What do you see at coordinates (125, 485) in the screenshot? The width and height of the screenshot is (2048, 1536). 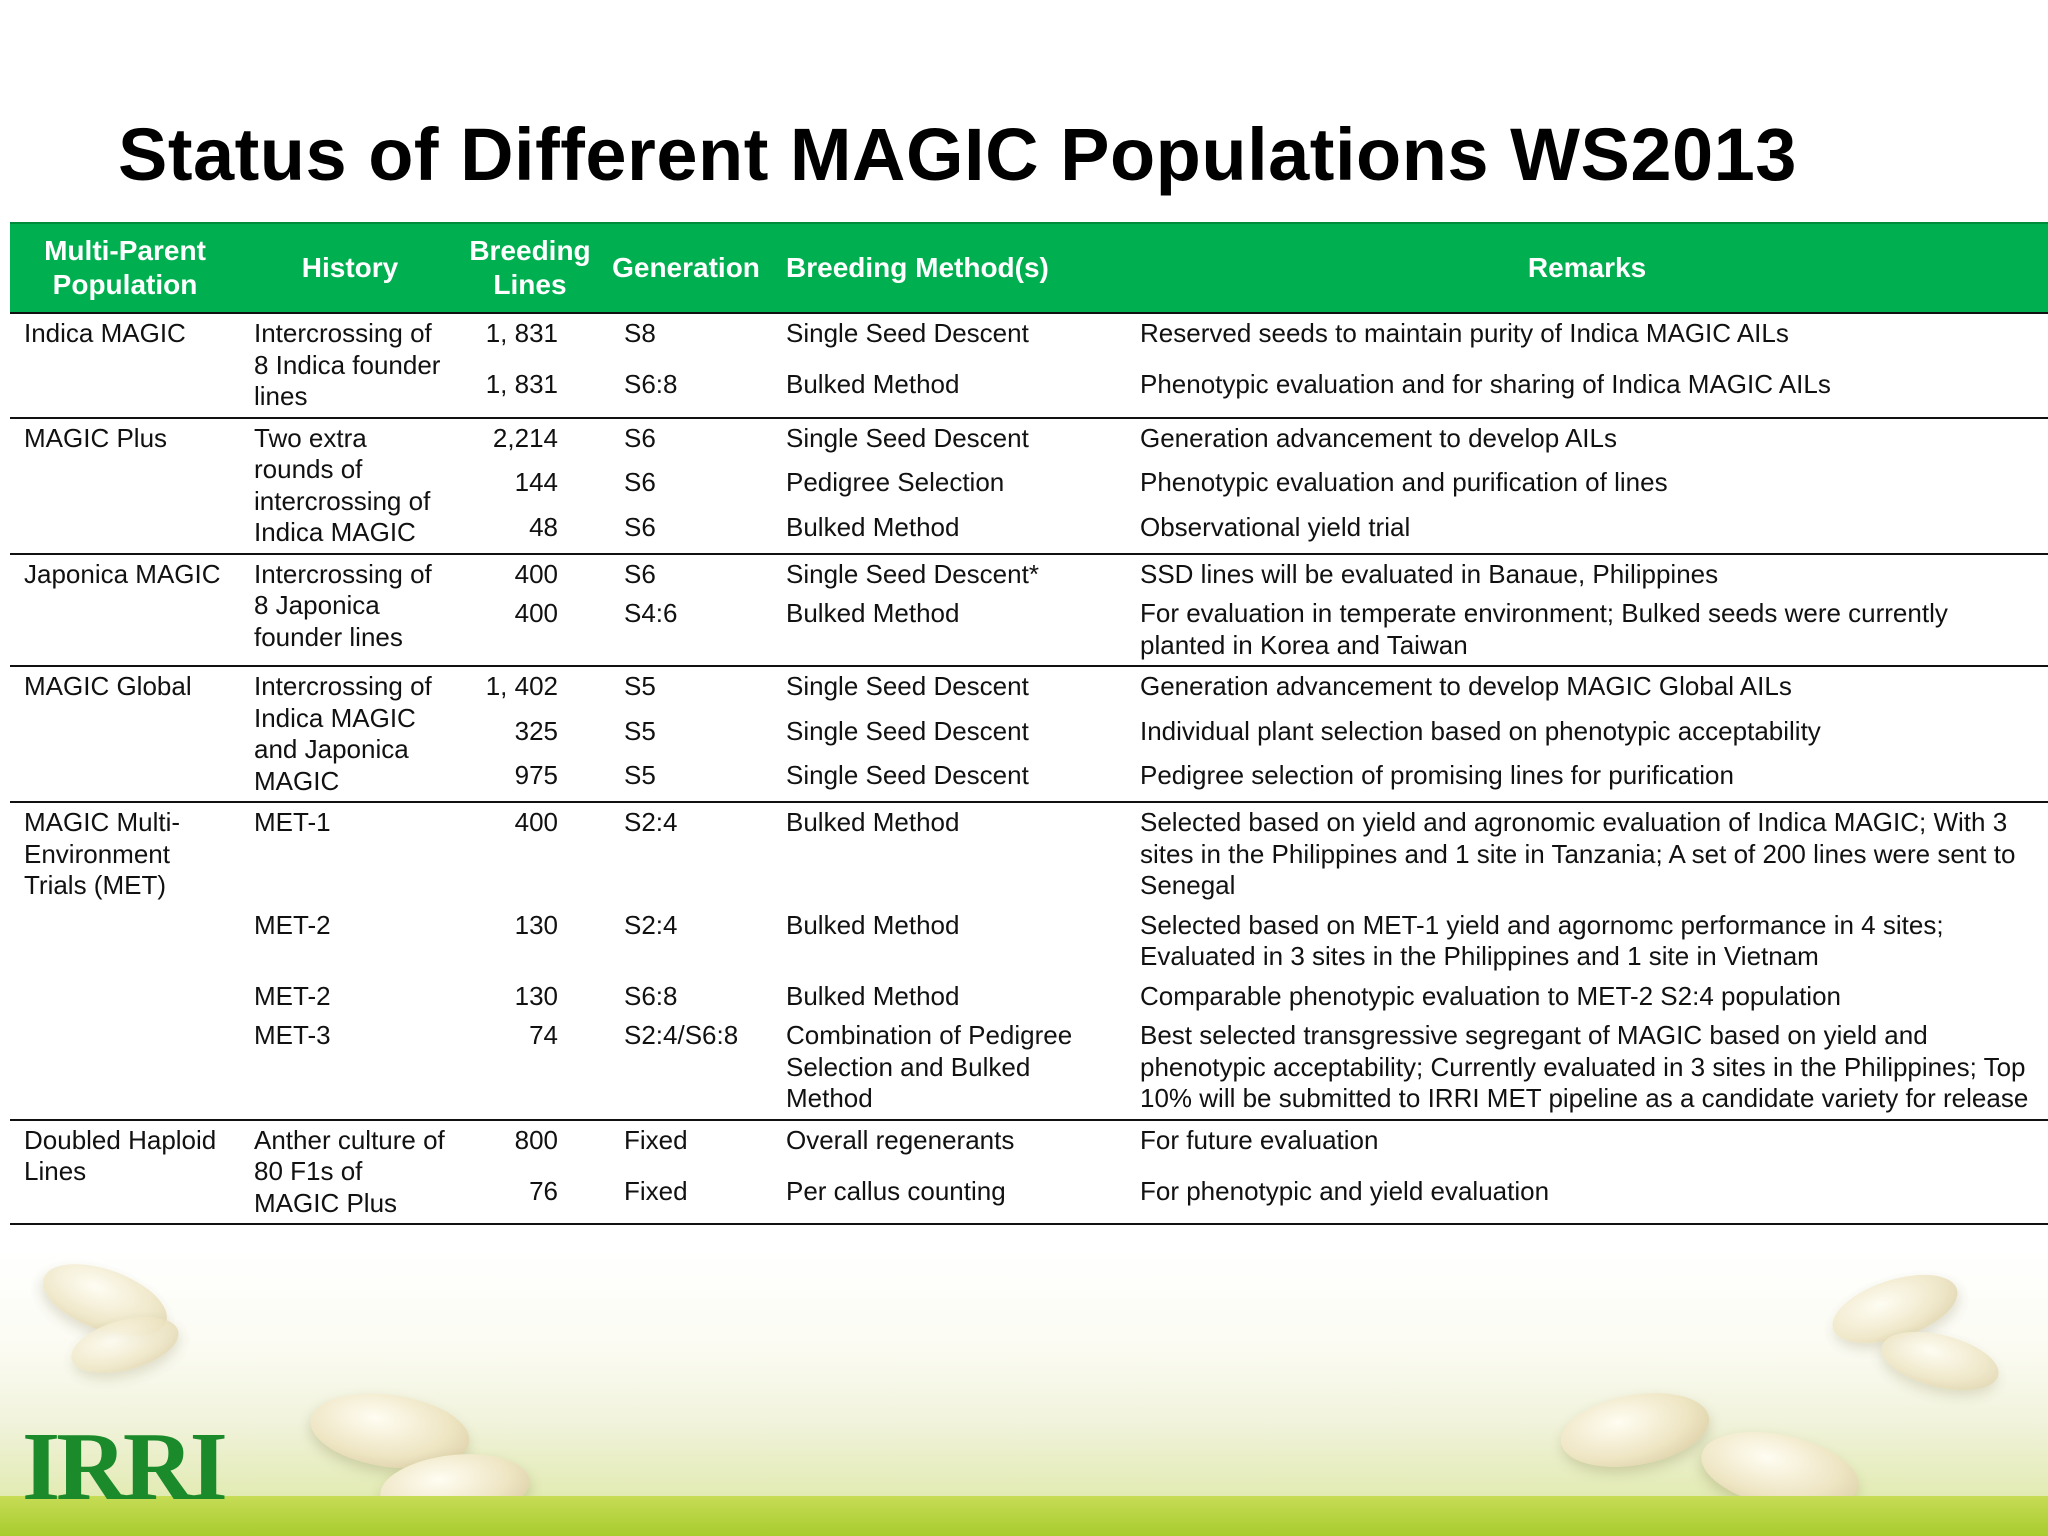 I see `population-cell: MAGIC Plus` at bounding box center [125, 485].